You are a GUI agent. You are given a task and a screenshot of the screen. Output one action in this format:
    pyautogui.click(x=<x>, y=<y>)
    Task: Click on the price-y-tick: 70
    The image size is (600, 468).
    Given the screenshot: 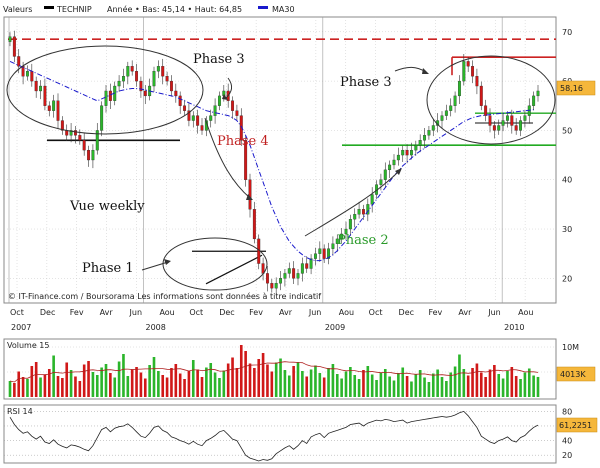 What is the action you would take?
    pyautogui.click(x=567, y=32)
    